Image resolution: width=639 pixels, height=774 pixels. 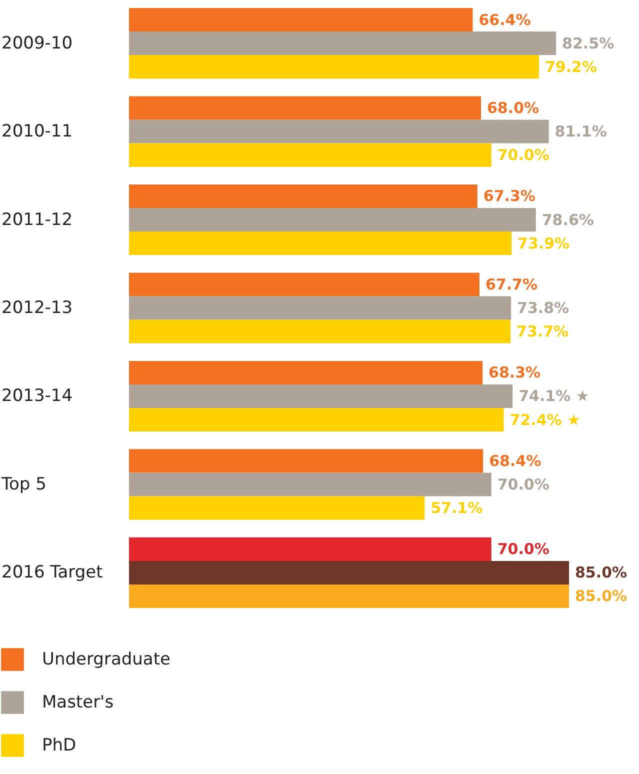 I want to click on data-label: 57.1%, so click(x=456, y=508).